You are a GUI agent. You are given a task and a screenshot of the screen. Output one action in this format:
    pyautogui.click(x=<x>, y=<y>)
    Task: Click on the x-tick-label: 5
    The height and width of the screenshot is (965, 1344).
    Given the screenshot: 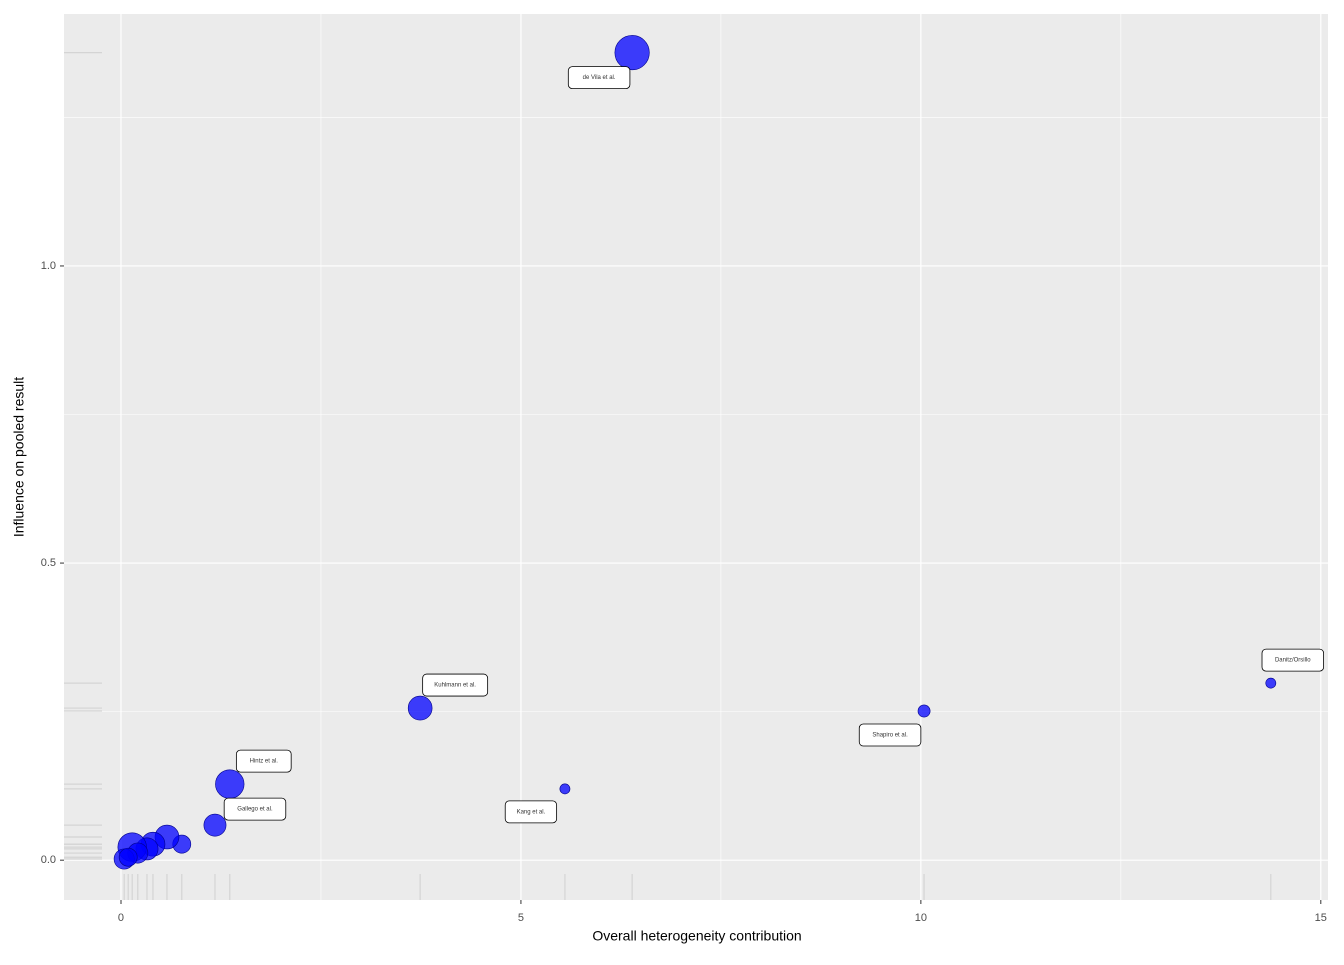 What is the action you would take?
    pyautogui.click(x=521, y=918)
    